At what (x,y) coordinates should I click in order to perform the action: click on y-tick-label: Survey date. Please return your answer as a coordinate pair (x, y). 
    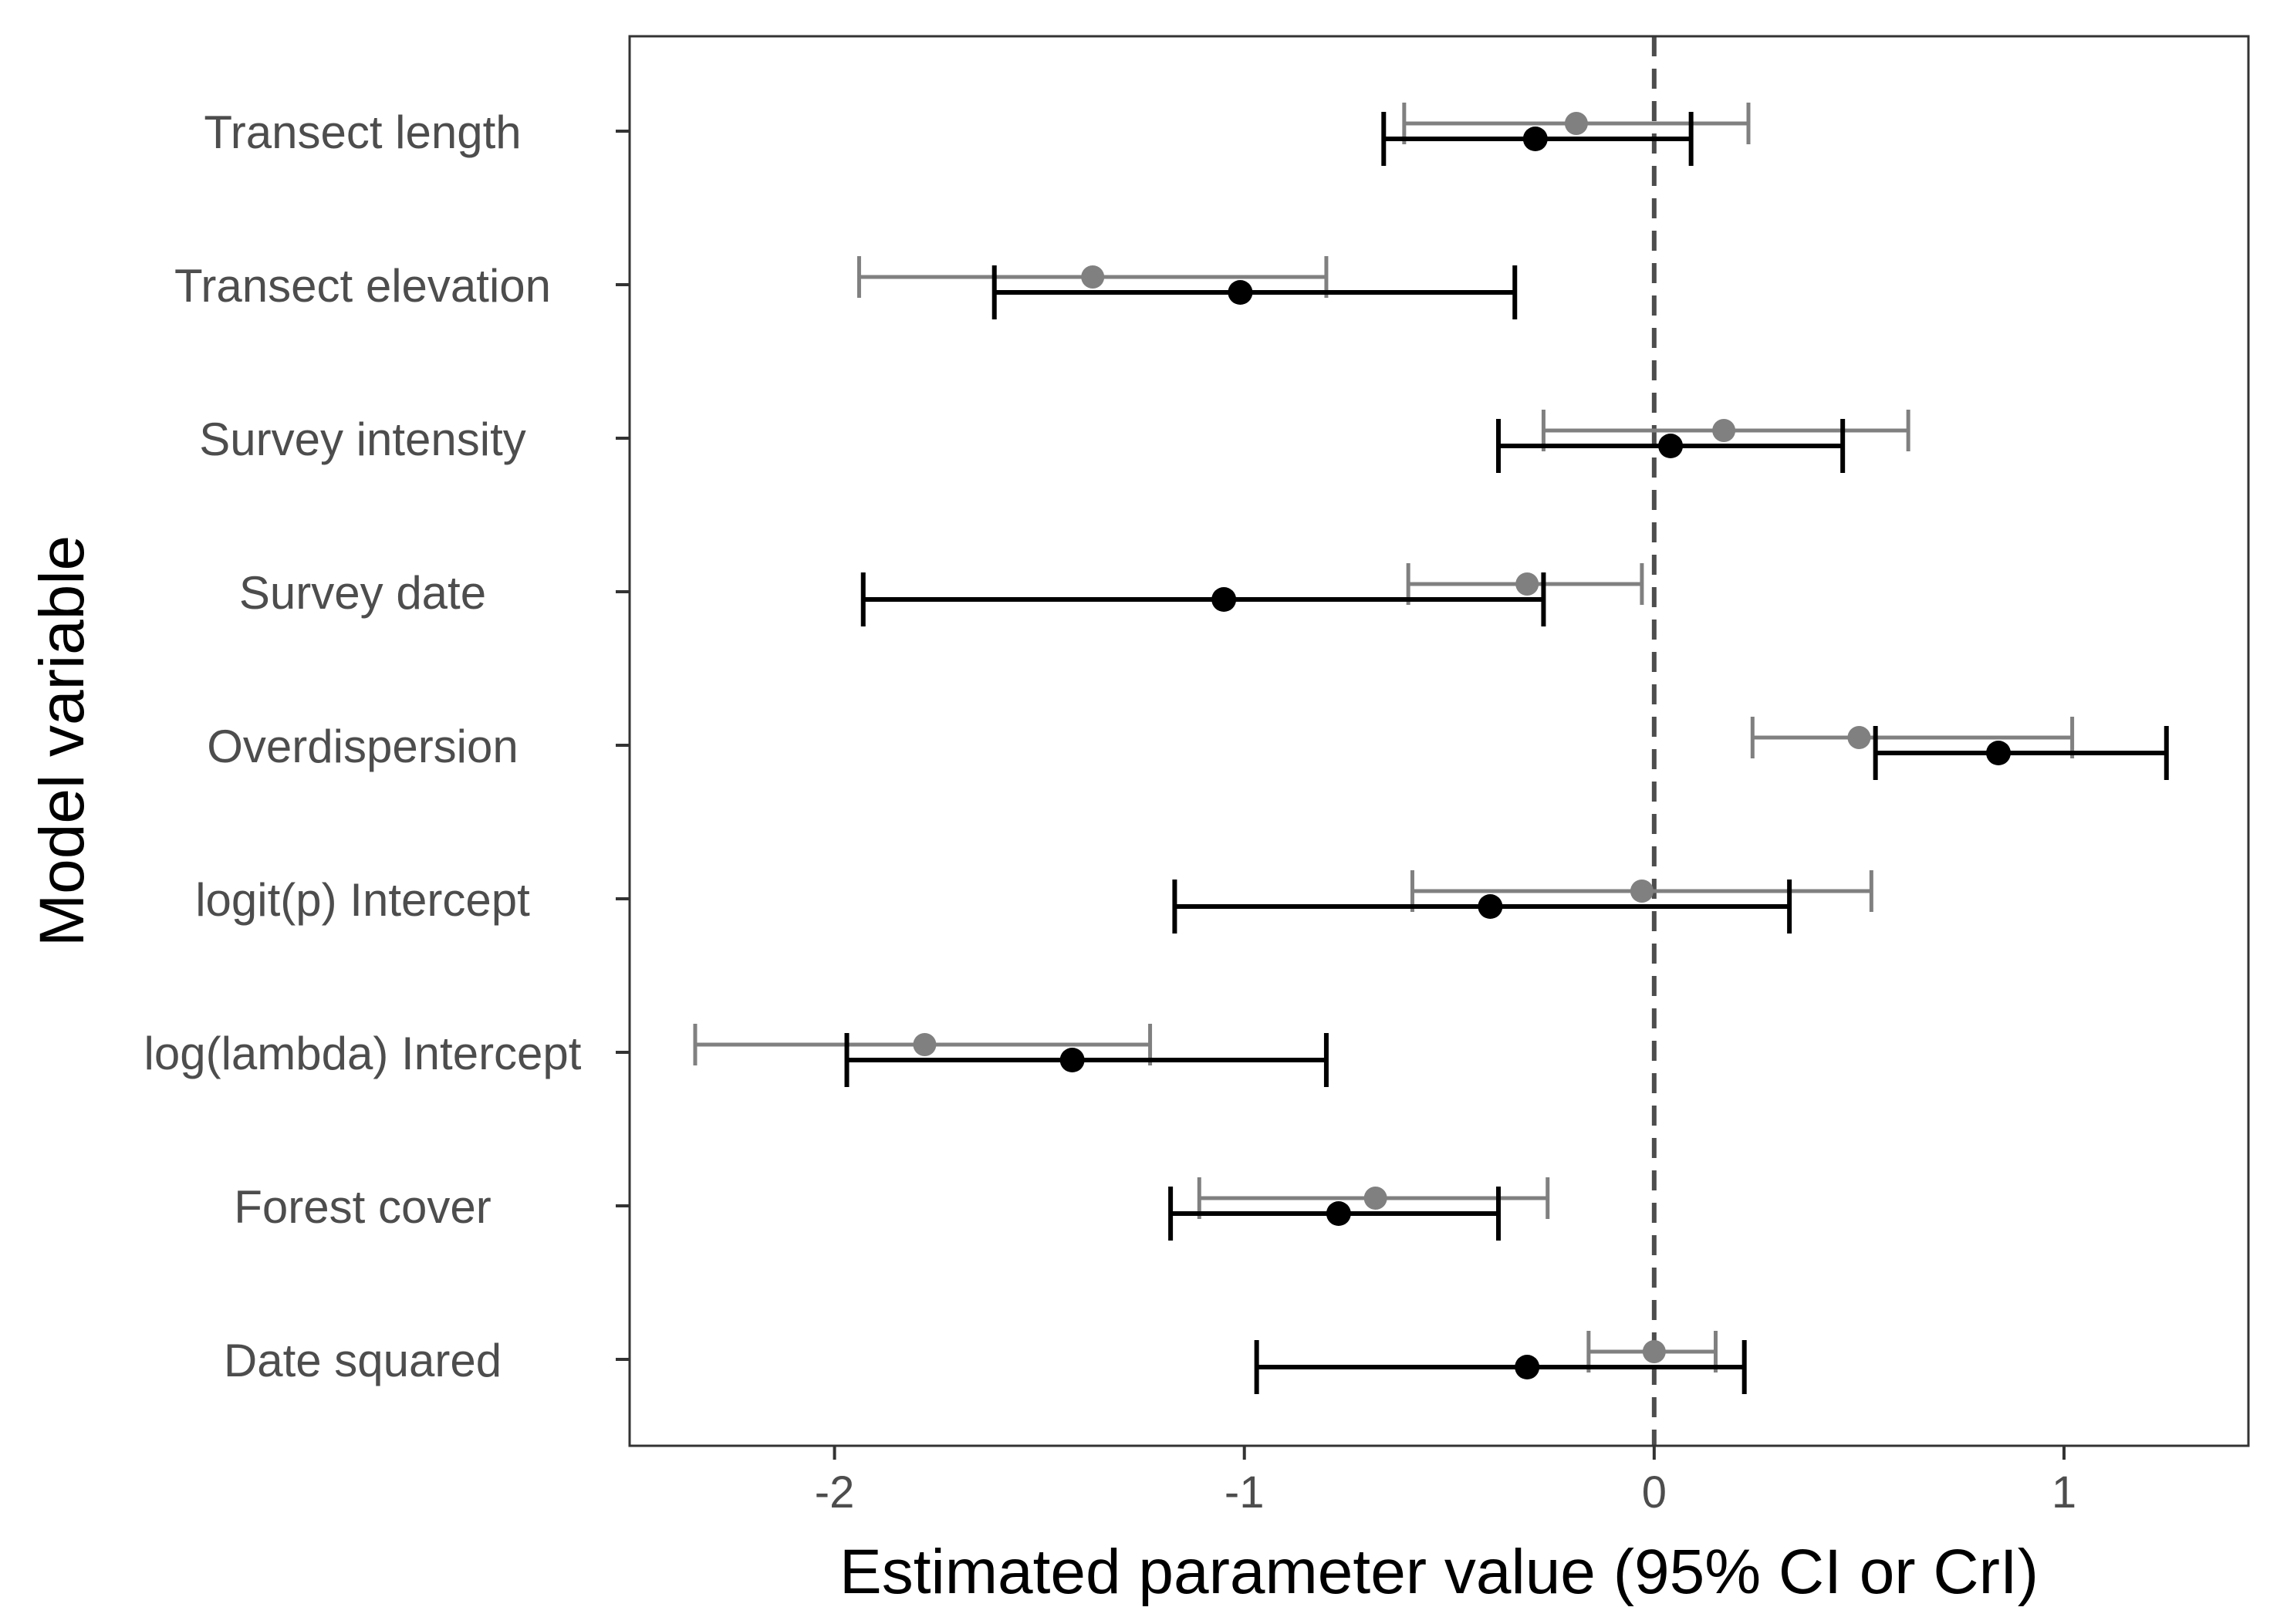
    Looking at the image, I should click on (362, 593).